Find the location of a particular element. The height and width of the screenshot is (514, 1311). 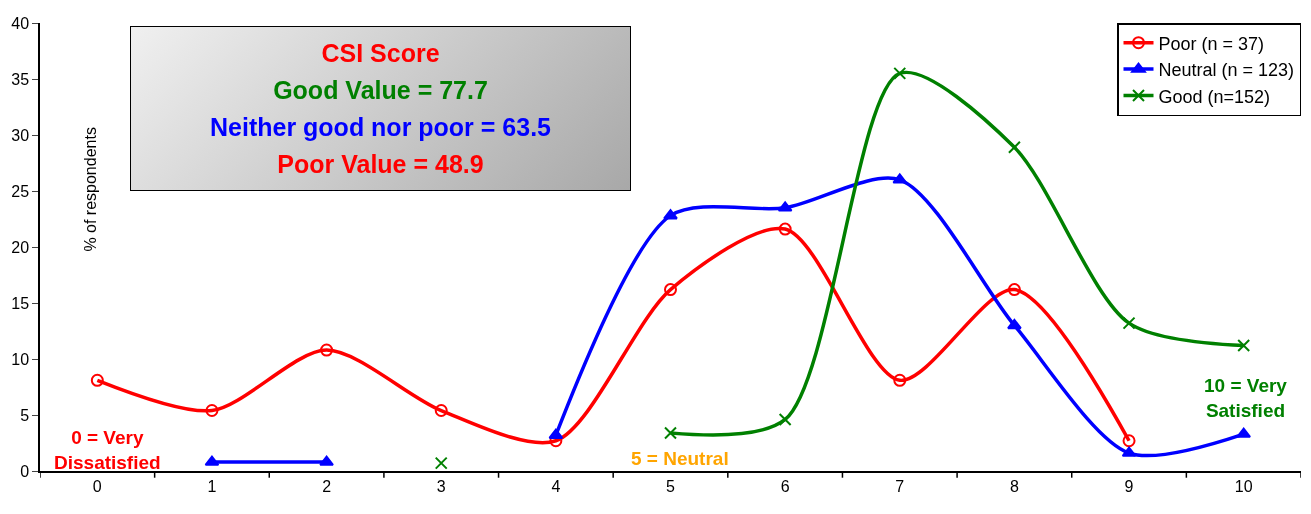

y-tick-label: 25 is located at coordinates (20, 191).